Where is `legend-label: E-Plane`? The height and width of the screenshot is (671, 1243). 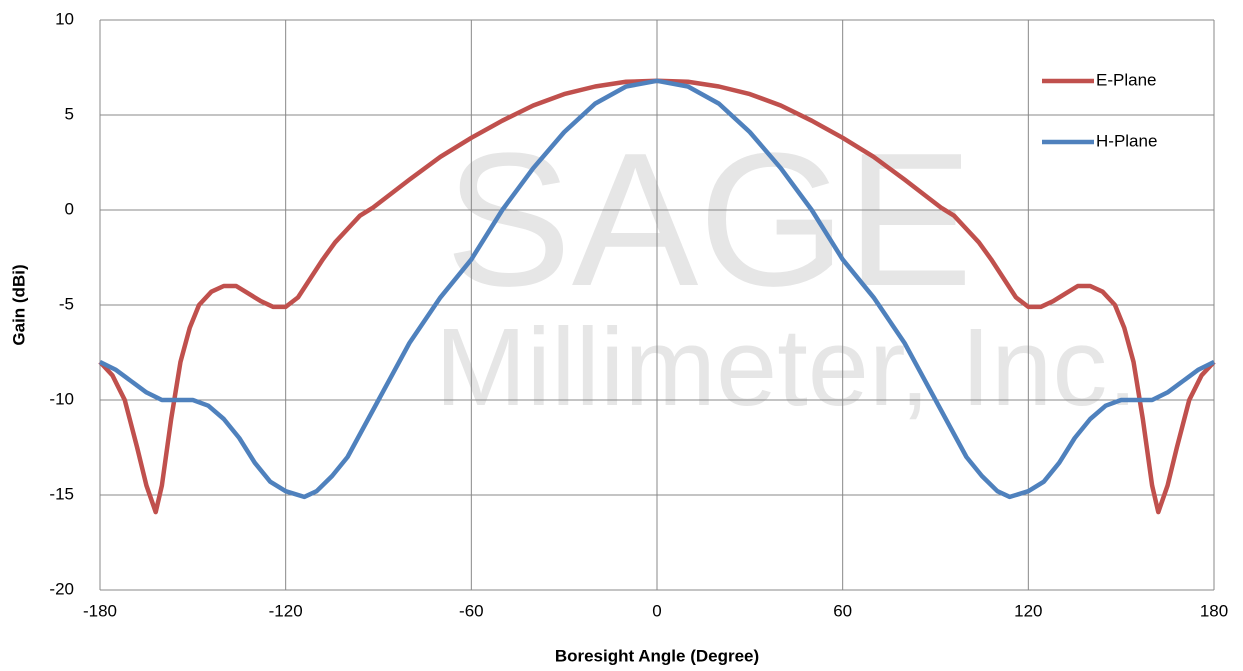 legend-label: E-Plane is located at coordinates (1126, 79).